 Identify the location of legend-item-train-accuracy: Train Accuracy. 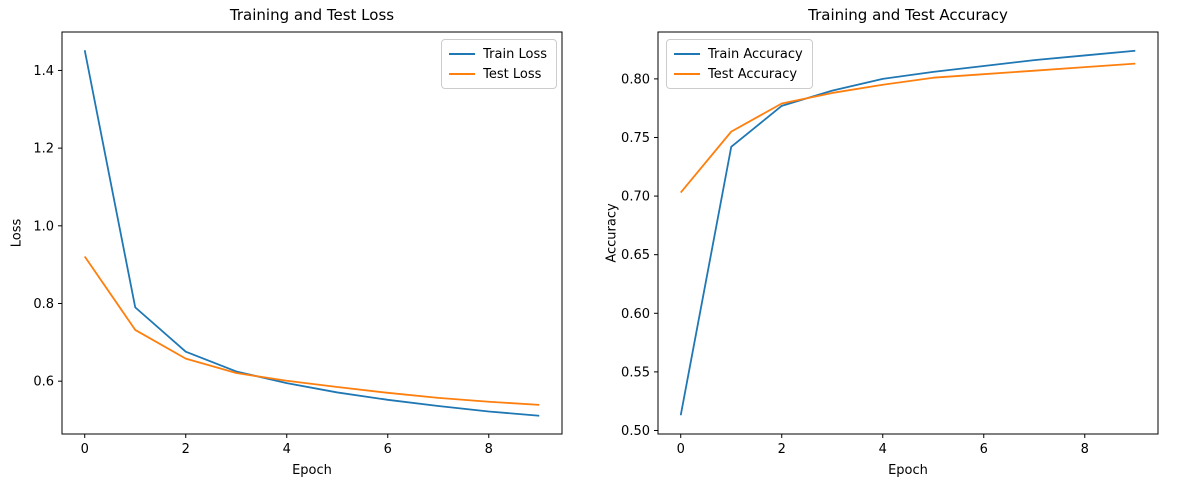
(738, 54).